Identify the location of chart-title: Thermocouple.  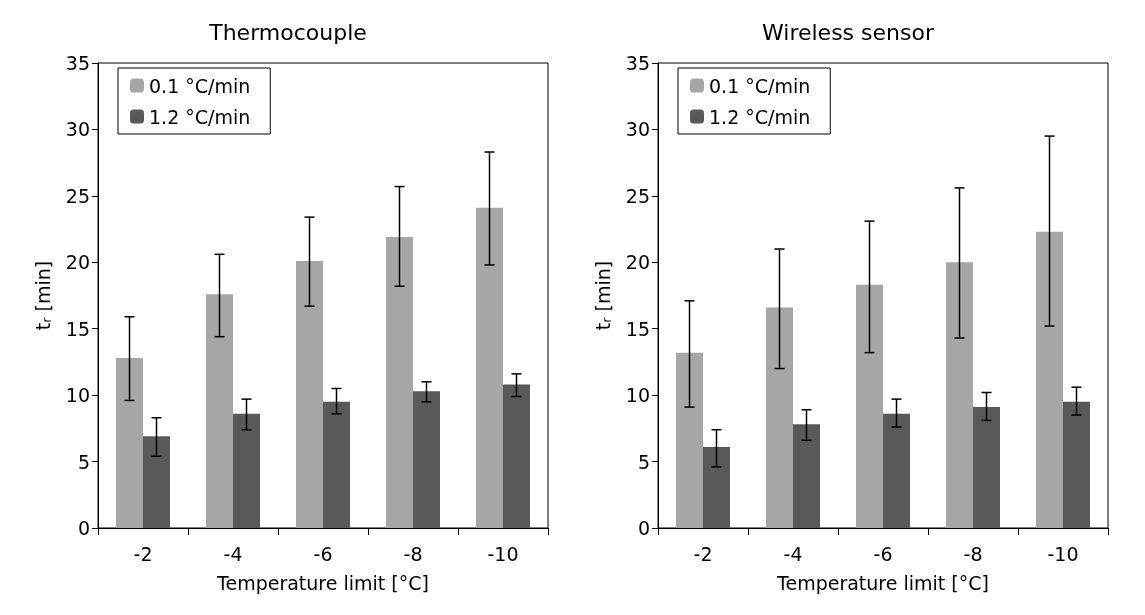
(287, 32).